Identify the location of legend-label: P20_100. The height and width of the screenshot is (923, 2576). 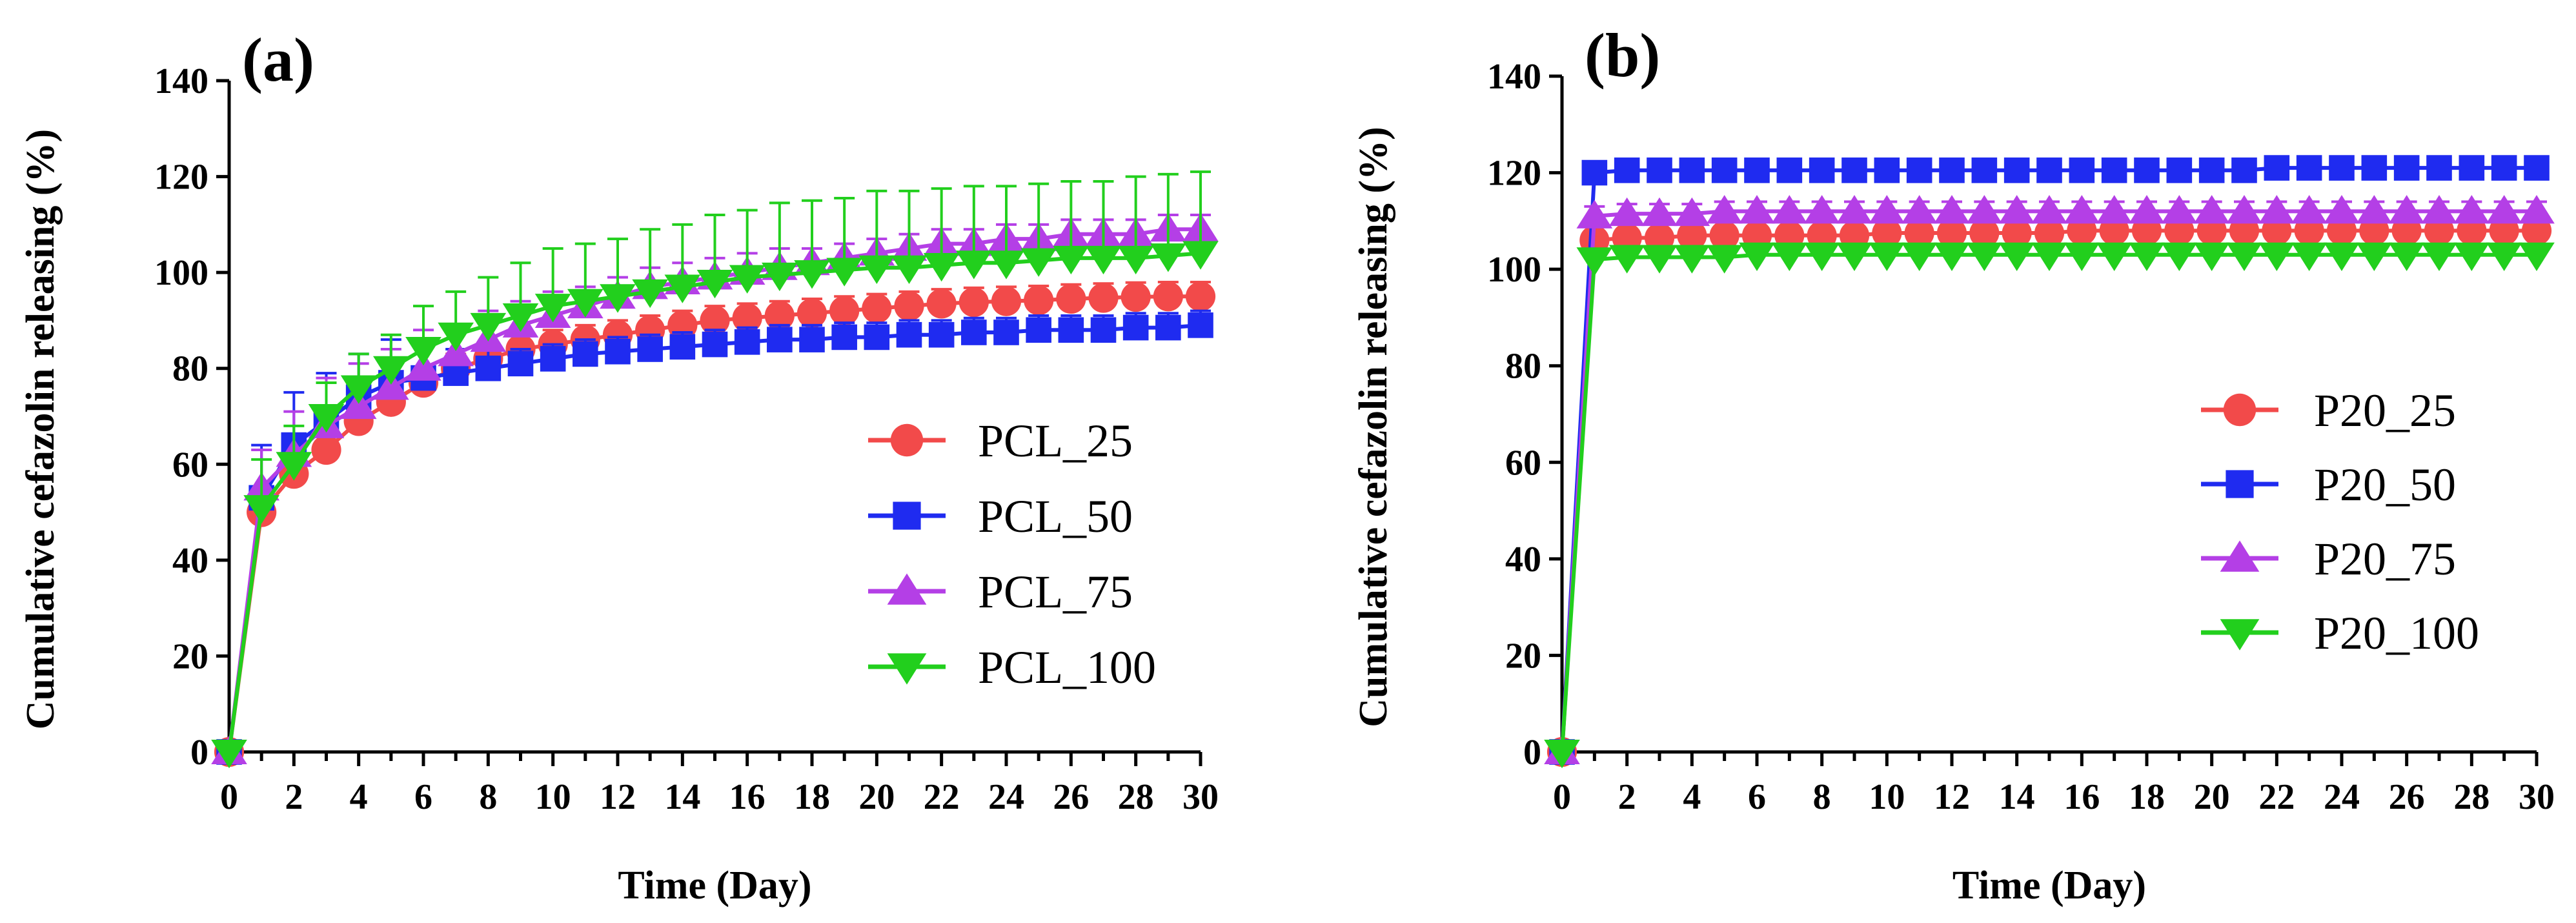
(2396, 633).